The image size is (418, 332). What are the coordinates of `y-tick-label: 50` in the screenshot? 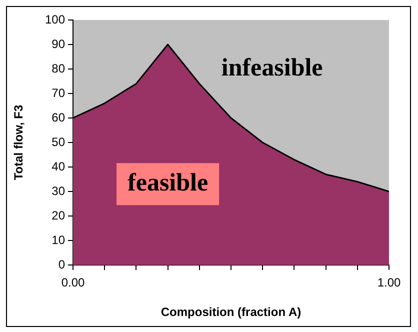 It's located at (59, 141).